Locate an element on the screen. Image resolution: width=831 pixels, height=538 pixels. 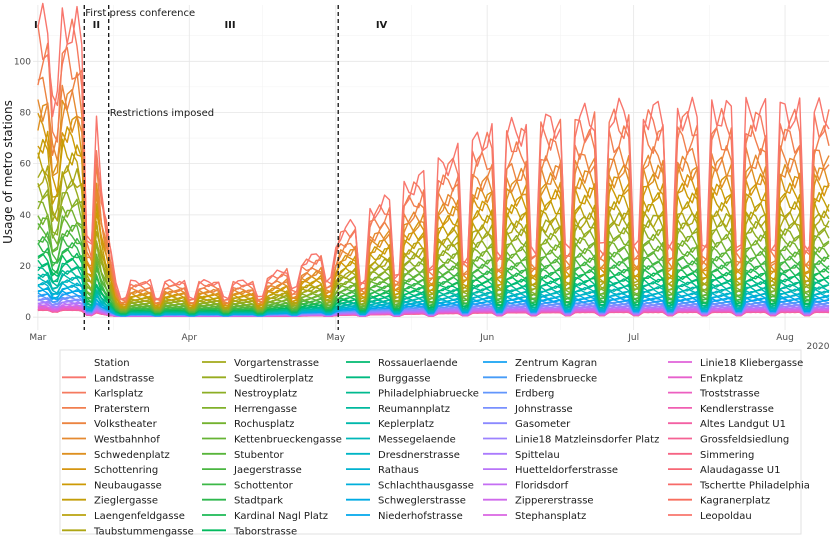
legend-item-label: Erdberg is located at coordinates (534, 394).